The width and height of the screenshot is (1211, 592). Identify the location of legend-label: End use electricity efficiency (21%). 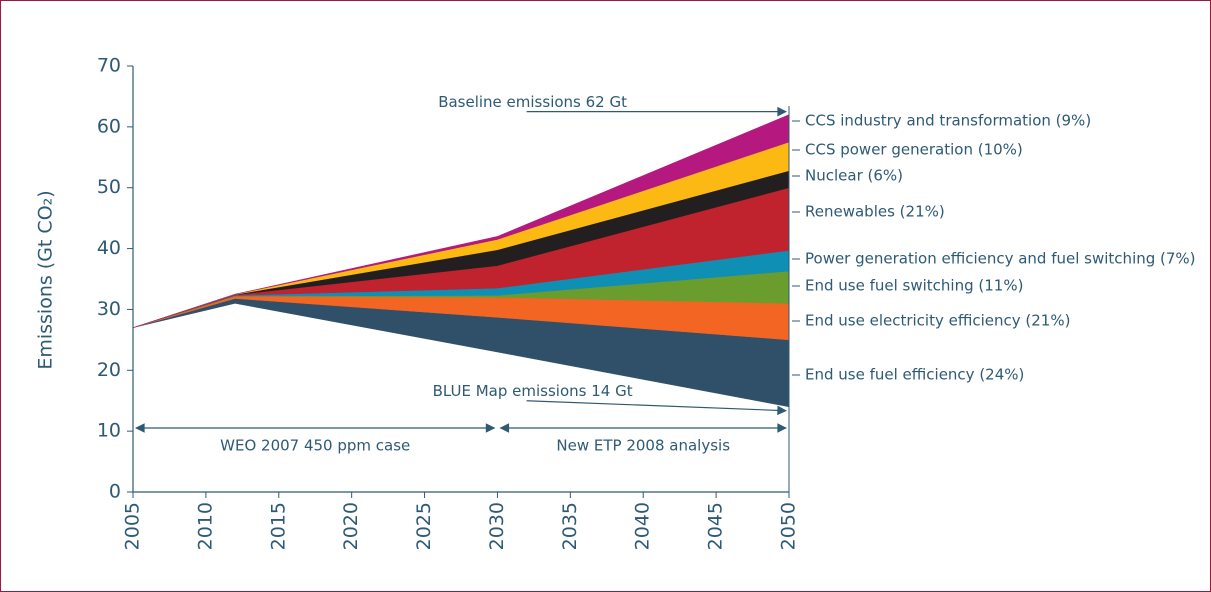
(937, 321).